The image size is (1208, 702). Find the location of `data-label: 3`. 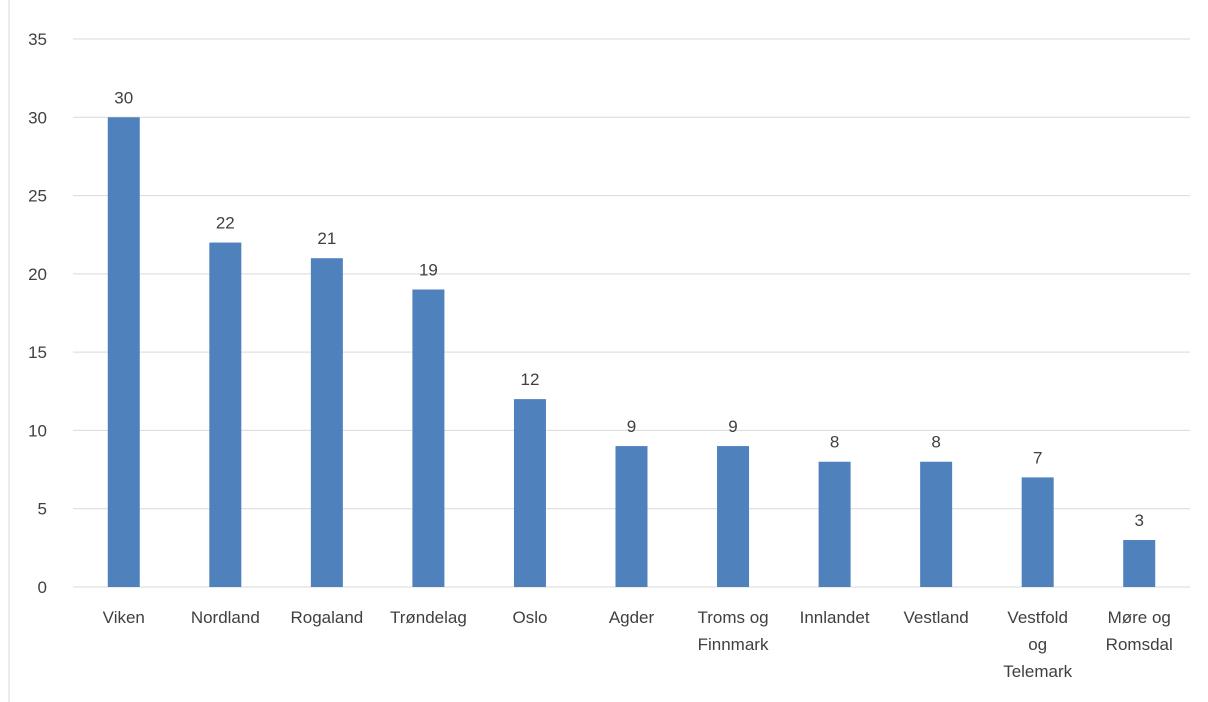

data-label: 3 is located at coordinates (1138, 520).